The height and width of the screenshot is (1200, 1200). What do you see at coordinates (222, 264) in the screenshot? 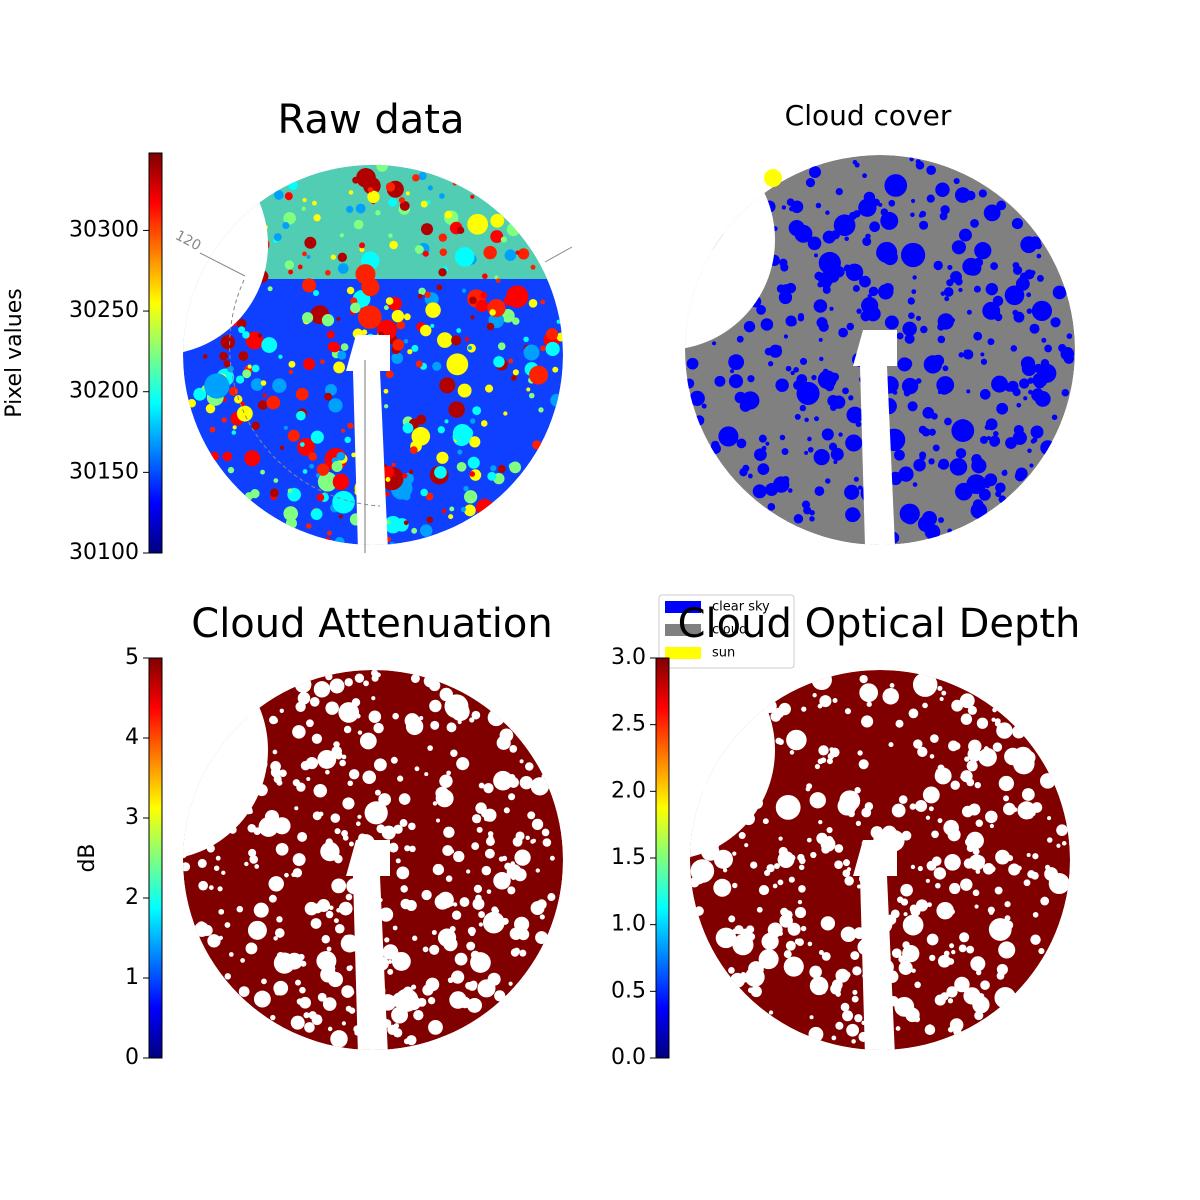
I see `polar-grid` at bounding box center [222, 264].